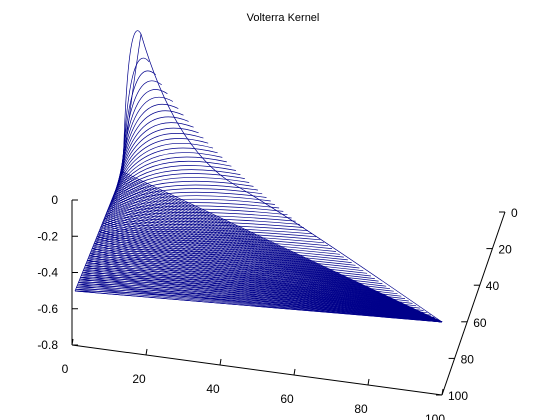  What do you see at coordinates (283, 18) in the screenshot?
I see `chart-title: Volterra Kernel` at bounding box center [283, 18].